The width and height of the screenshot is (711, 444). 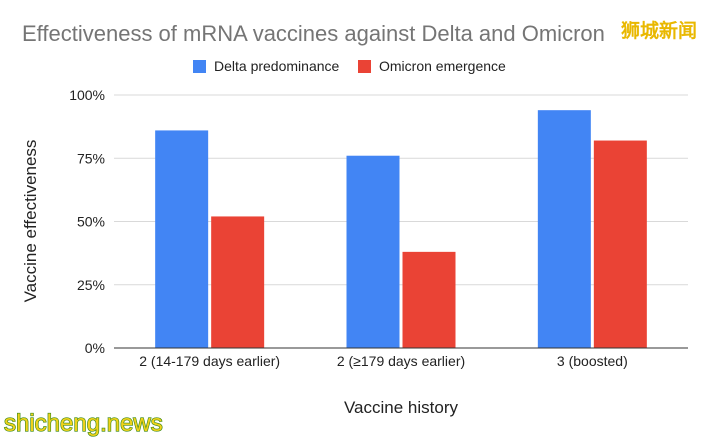 What do you see at coordinates (401, 361) in the screenshot?
I see `x-tick-label: 2 (≥179 days earlier)` at bounding box center [401, 361].